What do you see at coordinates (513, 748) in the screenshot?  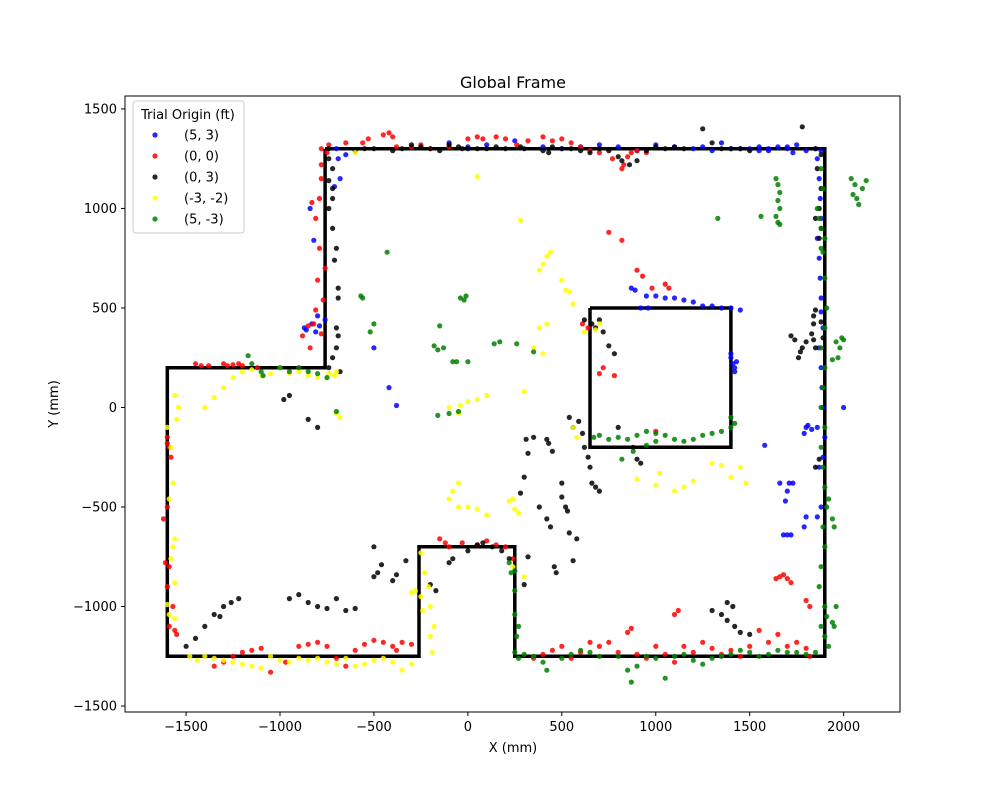 I see `x-axis-label: X (mm)` at bounding box center [513, 748].